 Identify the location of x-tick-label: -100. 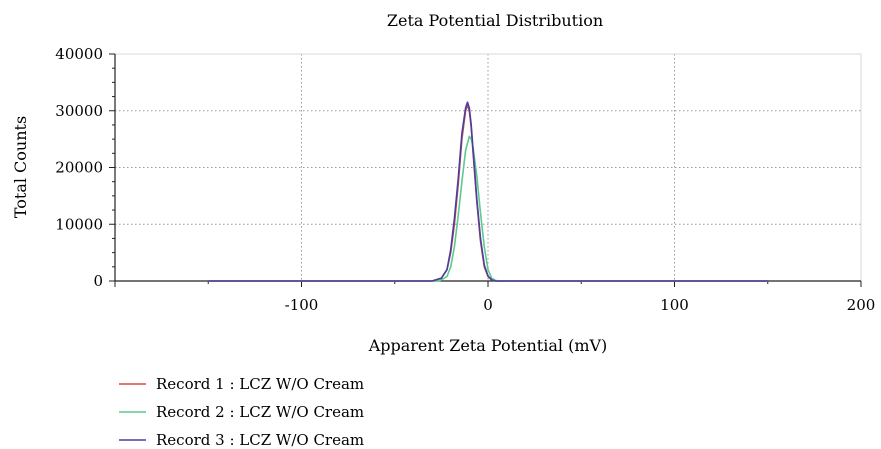
(302, 305).